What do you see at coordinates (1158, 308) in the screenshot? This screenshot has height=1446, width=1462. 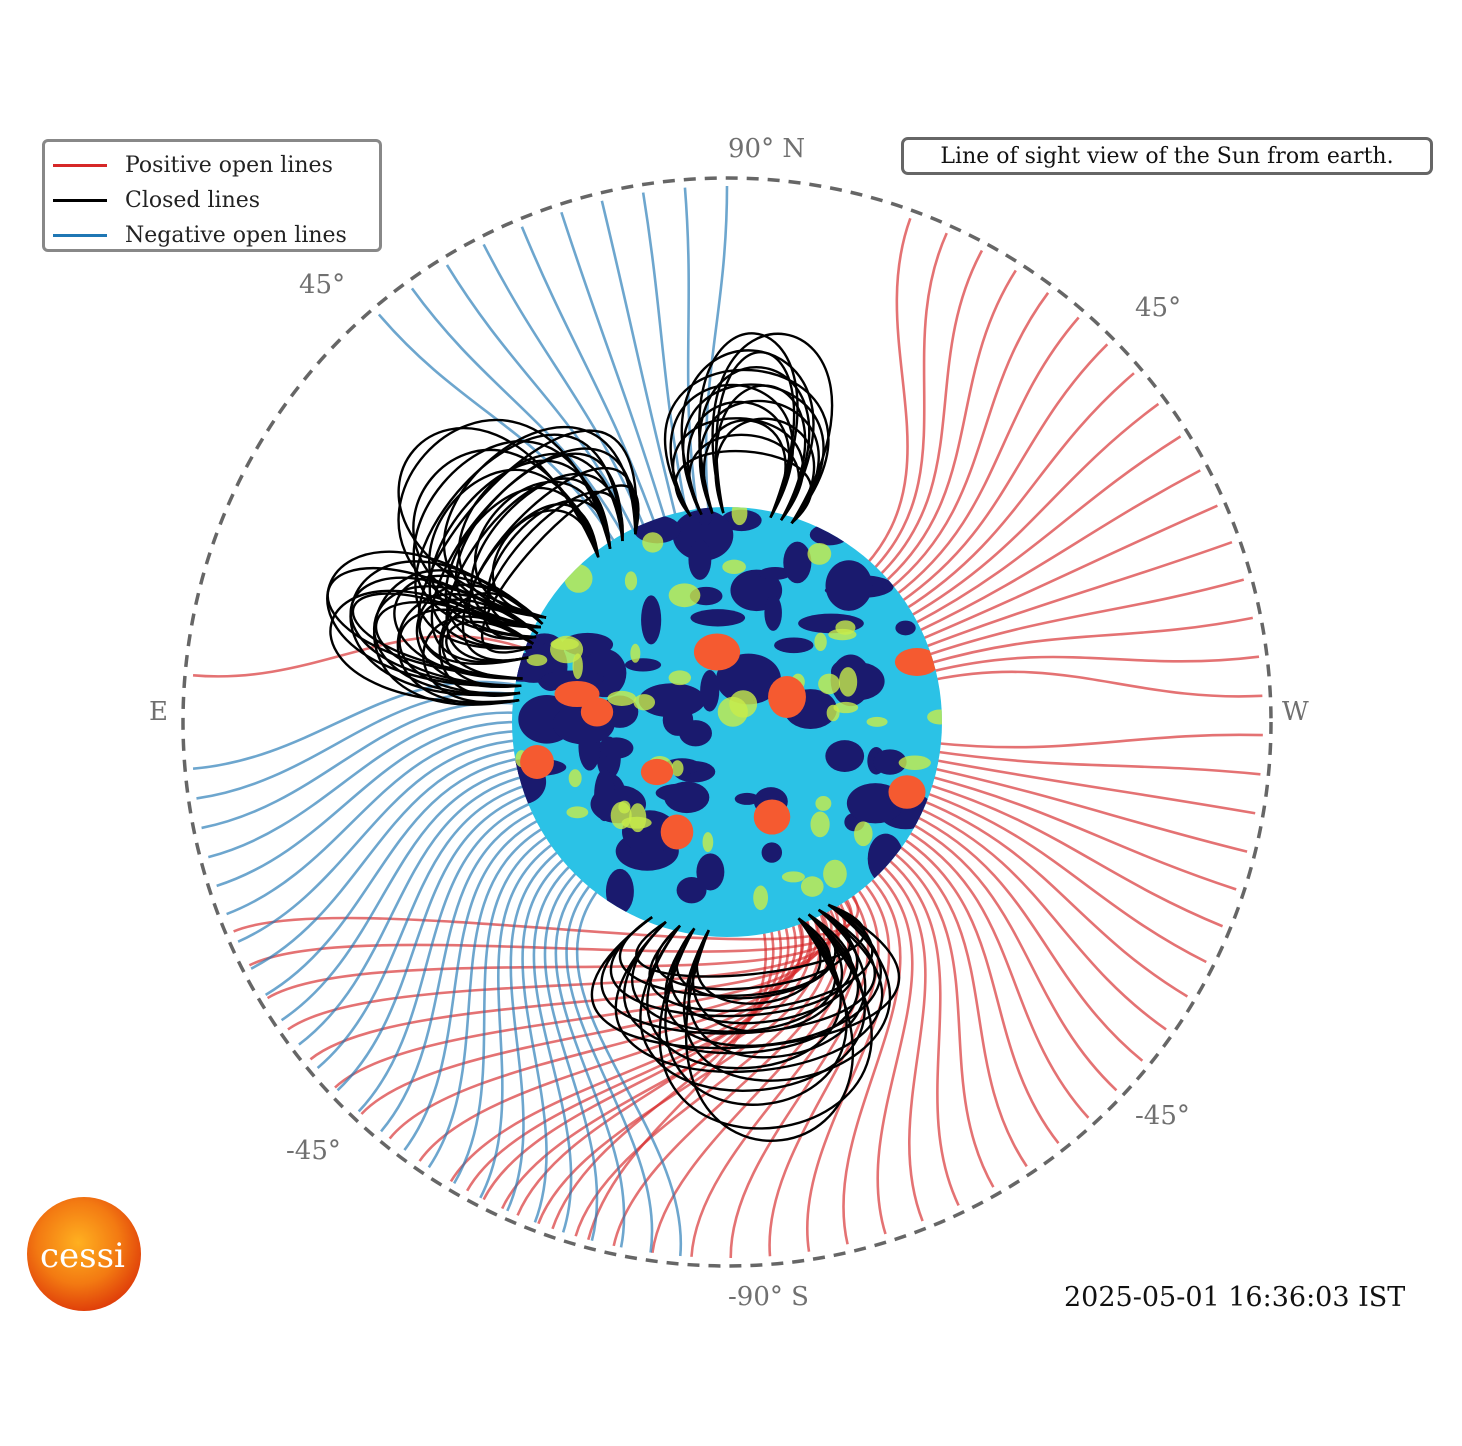 I see `label-nw-lat: 45°` at bounding box center [1158, 308].